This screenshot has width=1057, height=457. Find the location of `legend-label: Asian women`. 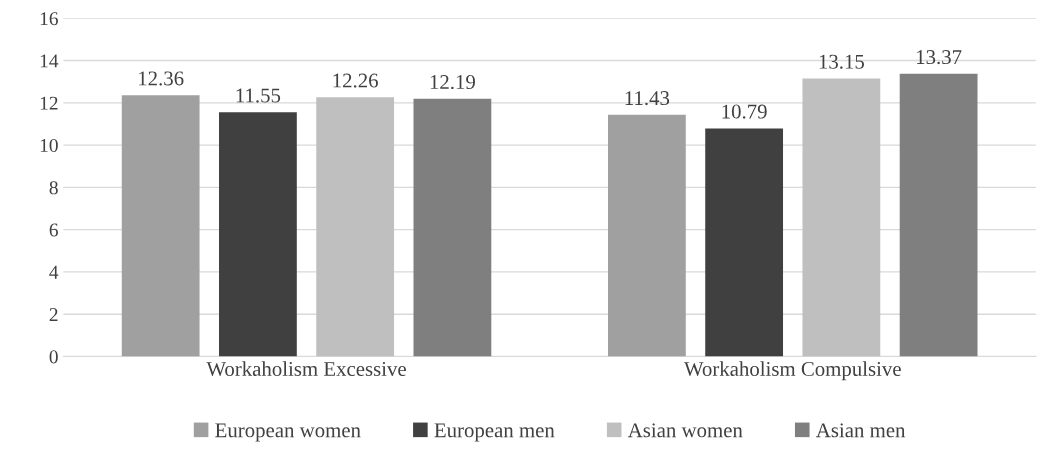

legend-label: Asian women is located at coordinates (685, 430).